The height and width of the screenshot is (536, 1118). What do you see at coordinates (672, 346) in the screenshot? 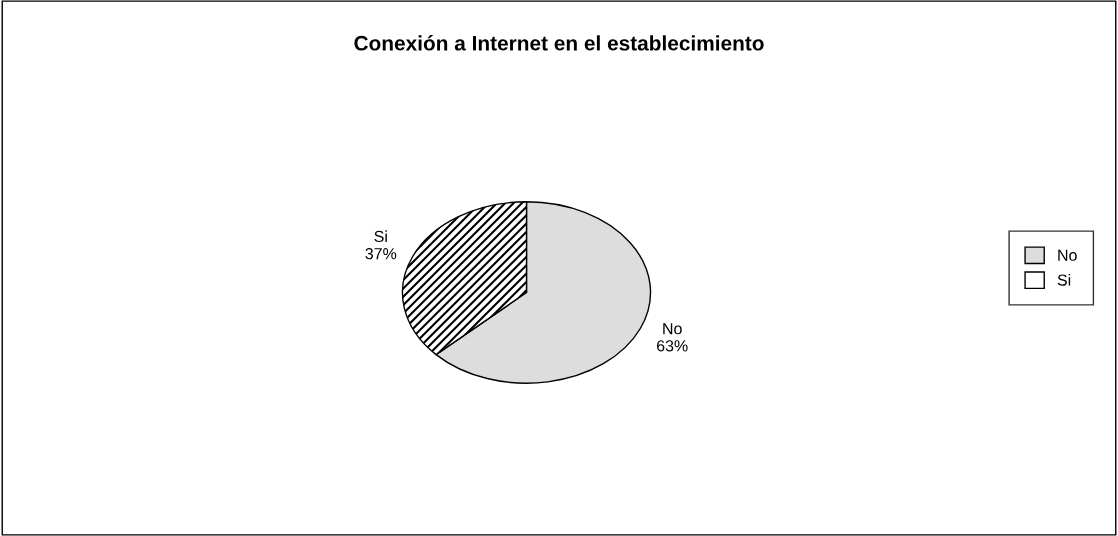
I see `data-label: 63%` at bounding box center [672, 346].